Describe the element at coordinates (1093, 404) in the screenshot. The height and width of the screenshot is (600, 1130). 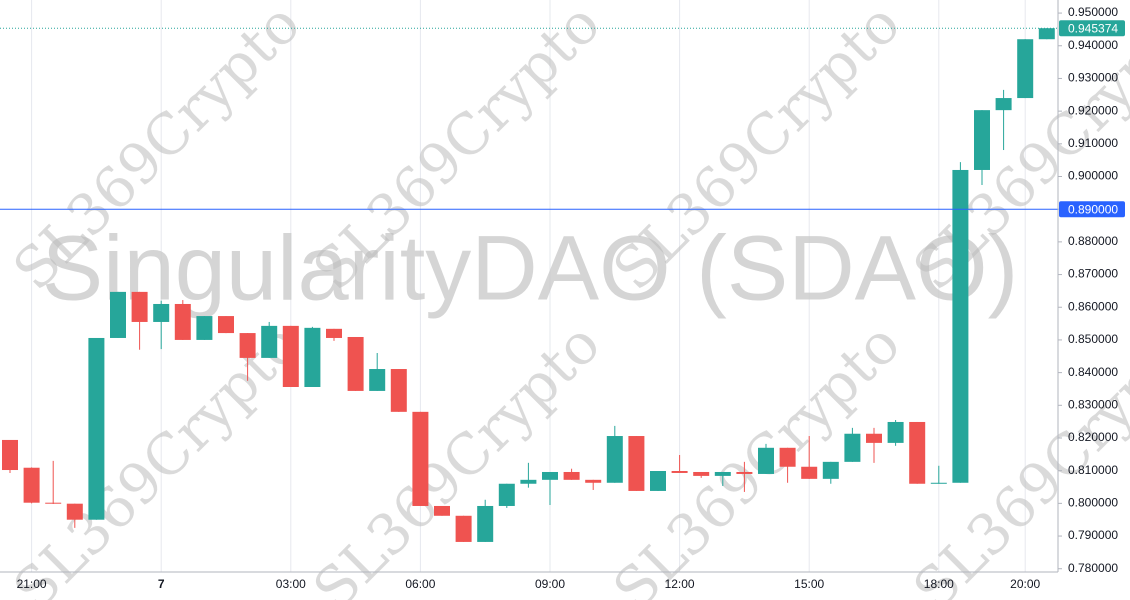
I see `y-tick-label: 0.830000` at that location.